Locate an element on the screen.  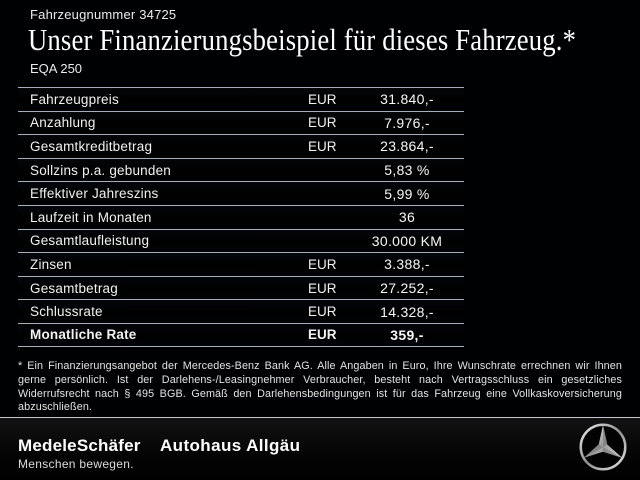
table-row: Gesamtkreditbetrag EUR 23.864,- is located at coordinates (241, 146).